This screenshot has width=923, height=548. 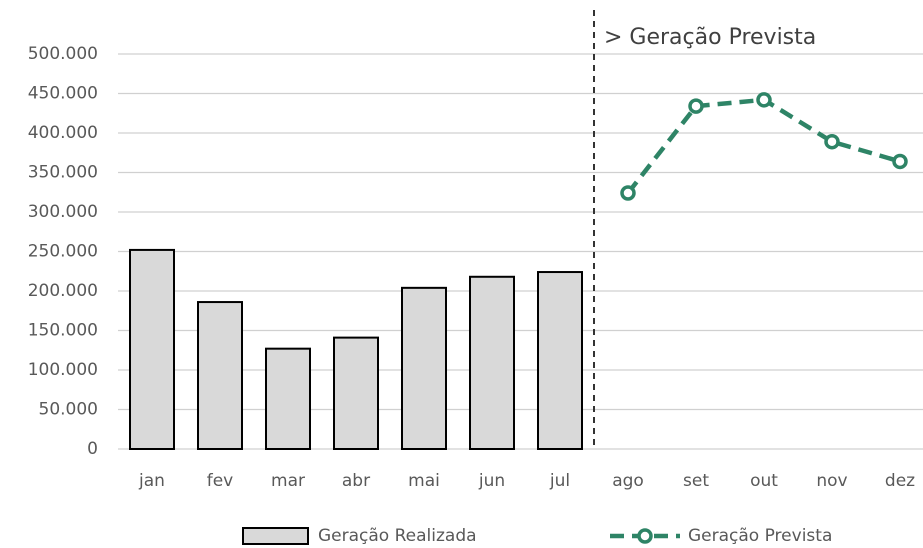 I want to click on x-tick-label: jan, so click(x=151, y=481).